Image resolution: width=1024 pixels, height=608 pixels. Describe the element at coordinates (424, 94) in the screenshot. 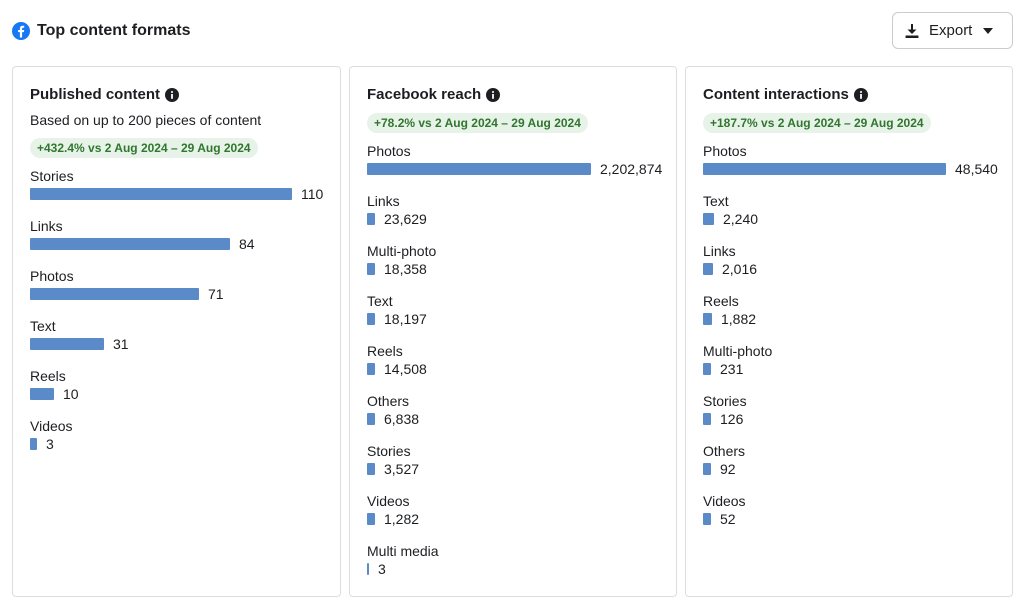

I see `card-title-text: Facebook reach` at that location.